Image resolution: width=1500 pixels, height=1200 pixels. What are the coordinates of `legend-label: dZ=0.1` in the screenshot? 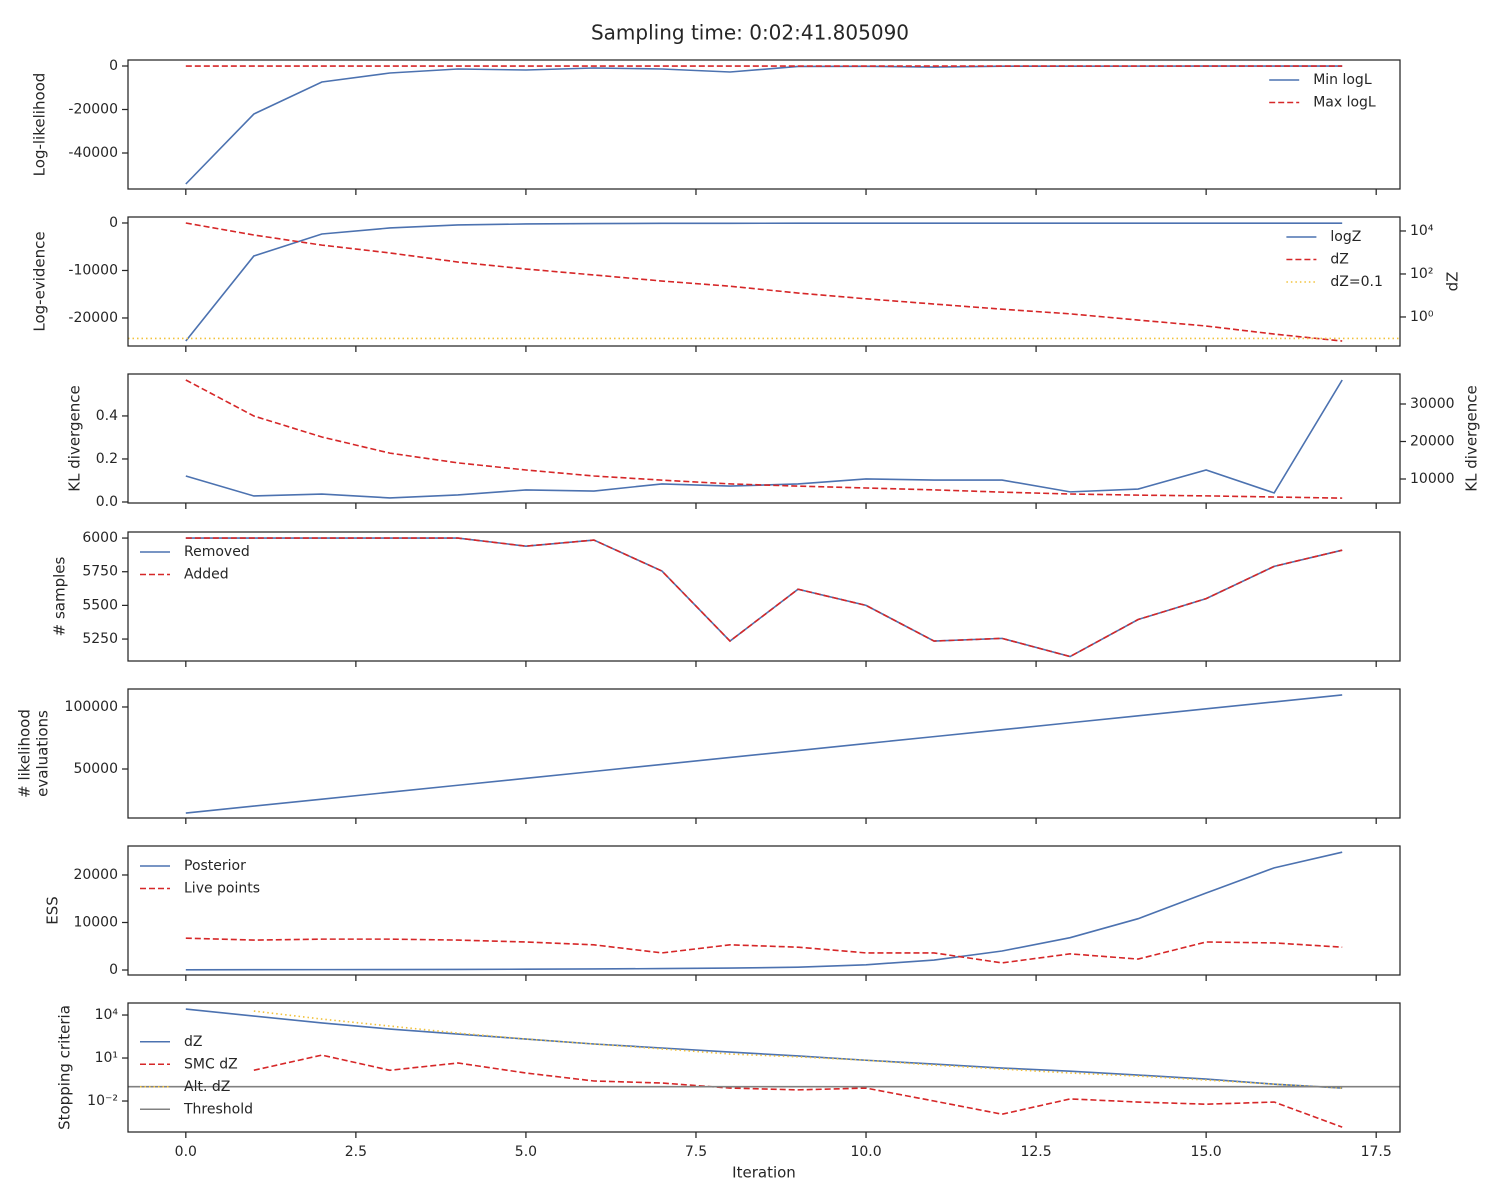 It's located at (1356, 282).